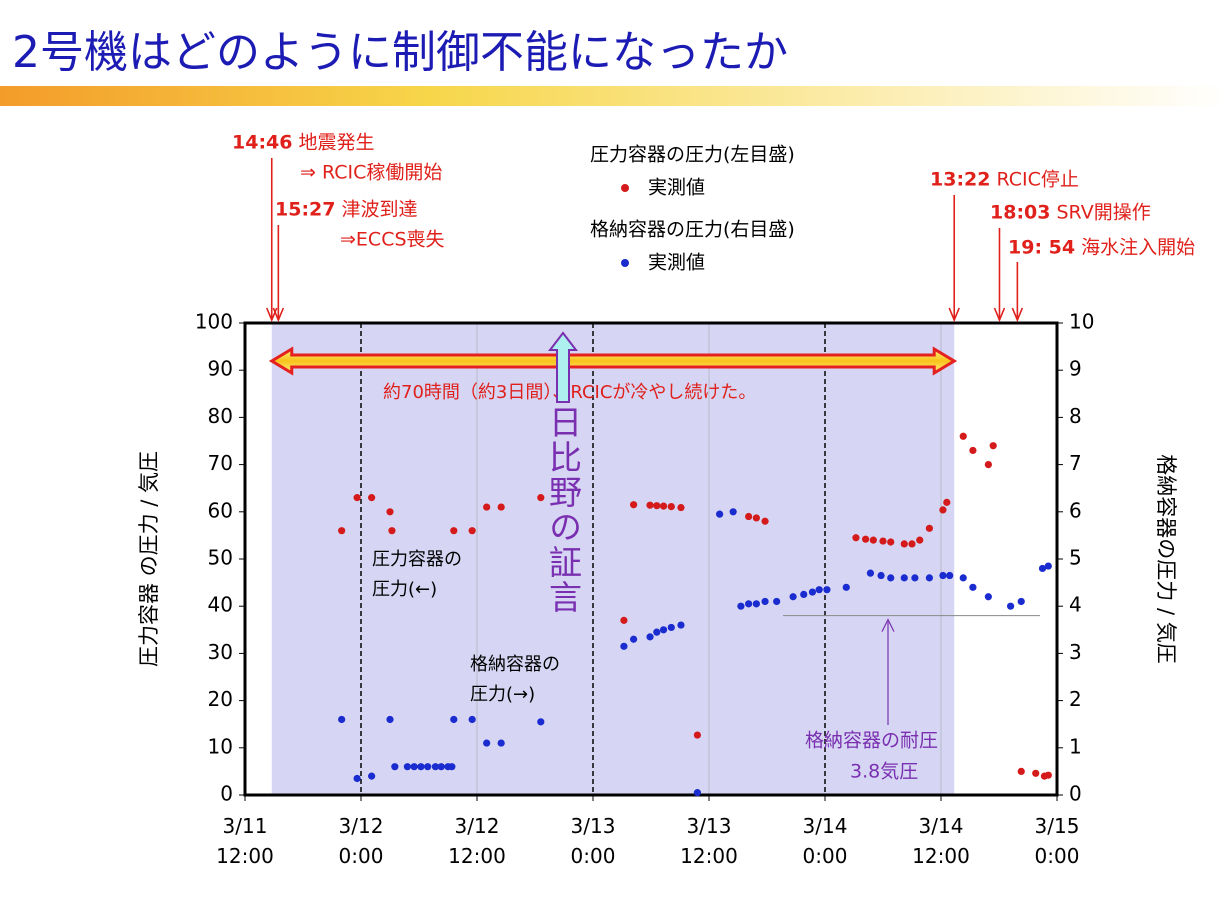  What do you see at coordinates (1075, 605) in the screenshot?
I see `y2-tick-label: 4` at bounding box center [1075, 605].